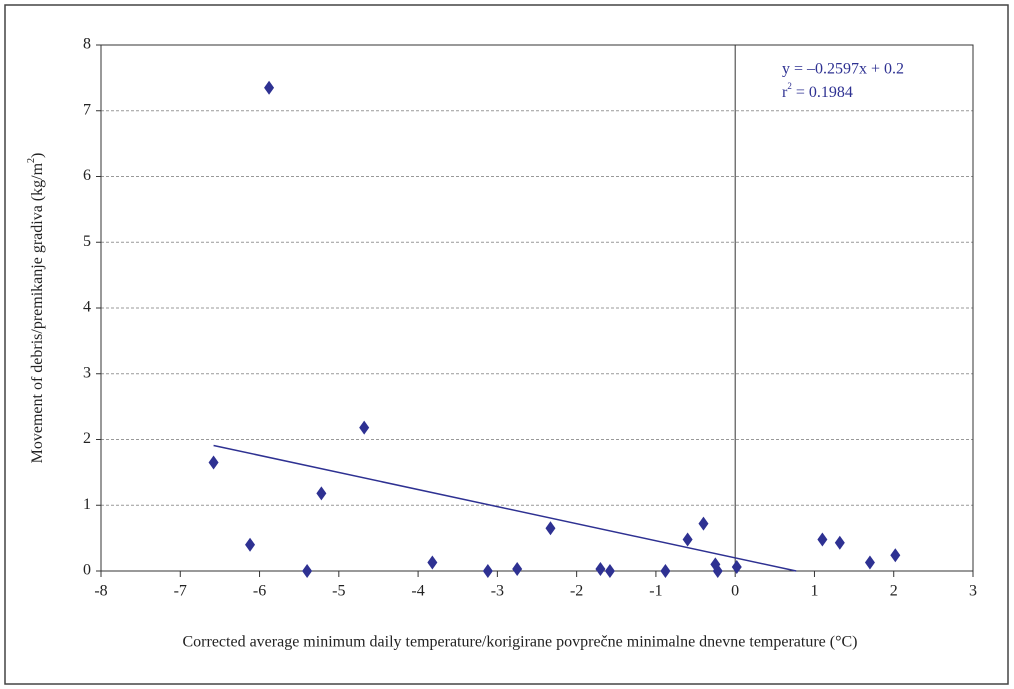 The height and width of the screenshot is (689, 1014). Describe the element at coordinates (87, 504) in the screenshot. I see `y-tick-label: 1` at that location.